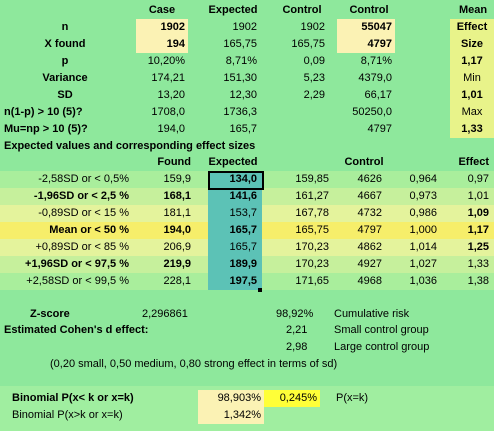  I want to click on binomial-eq-label: P(x=k), so click(352, 398).